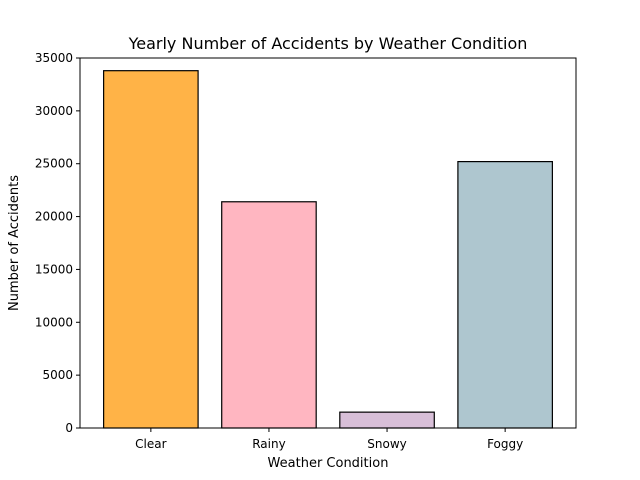  I want to click on x-tick-label: Snowy, so click(386, 444).